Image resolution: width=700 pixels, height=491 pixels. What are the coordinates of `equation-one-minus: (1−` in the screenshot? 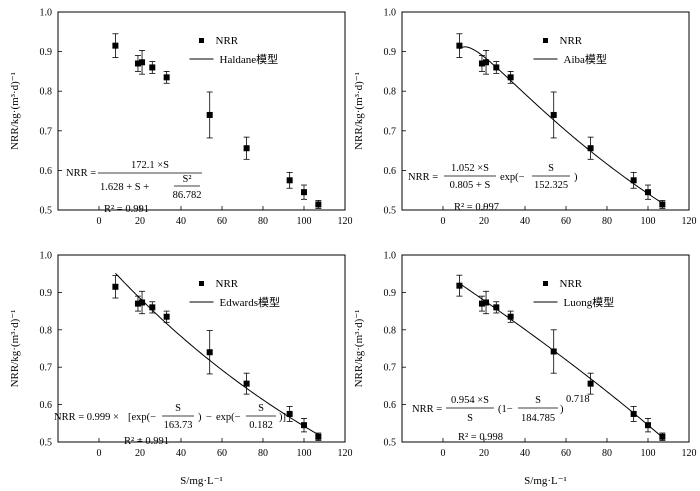 It's located at (505, 409).